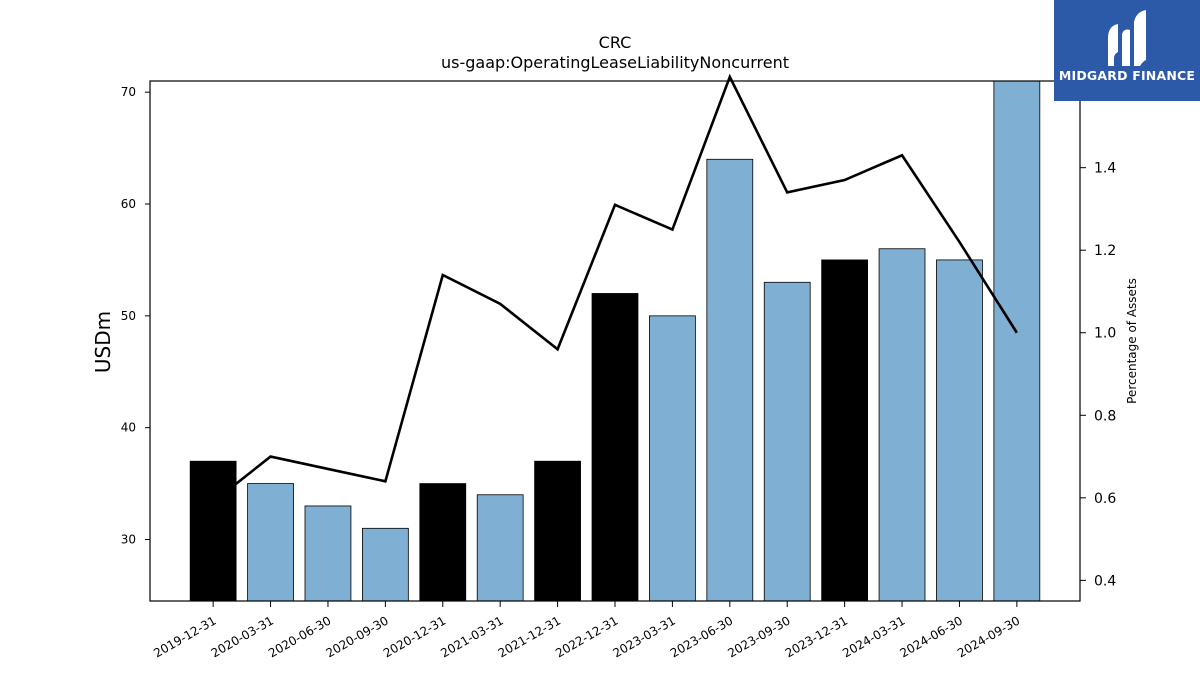  What do you see at coordinates (701, 636) in the screenshot?
I see `x-tick-label: 2023-06-30` at bounding box center [701, 636].